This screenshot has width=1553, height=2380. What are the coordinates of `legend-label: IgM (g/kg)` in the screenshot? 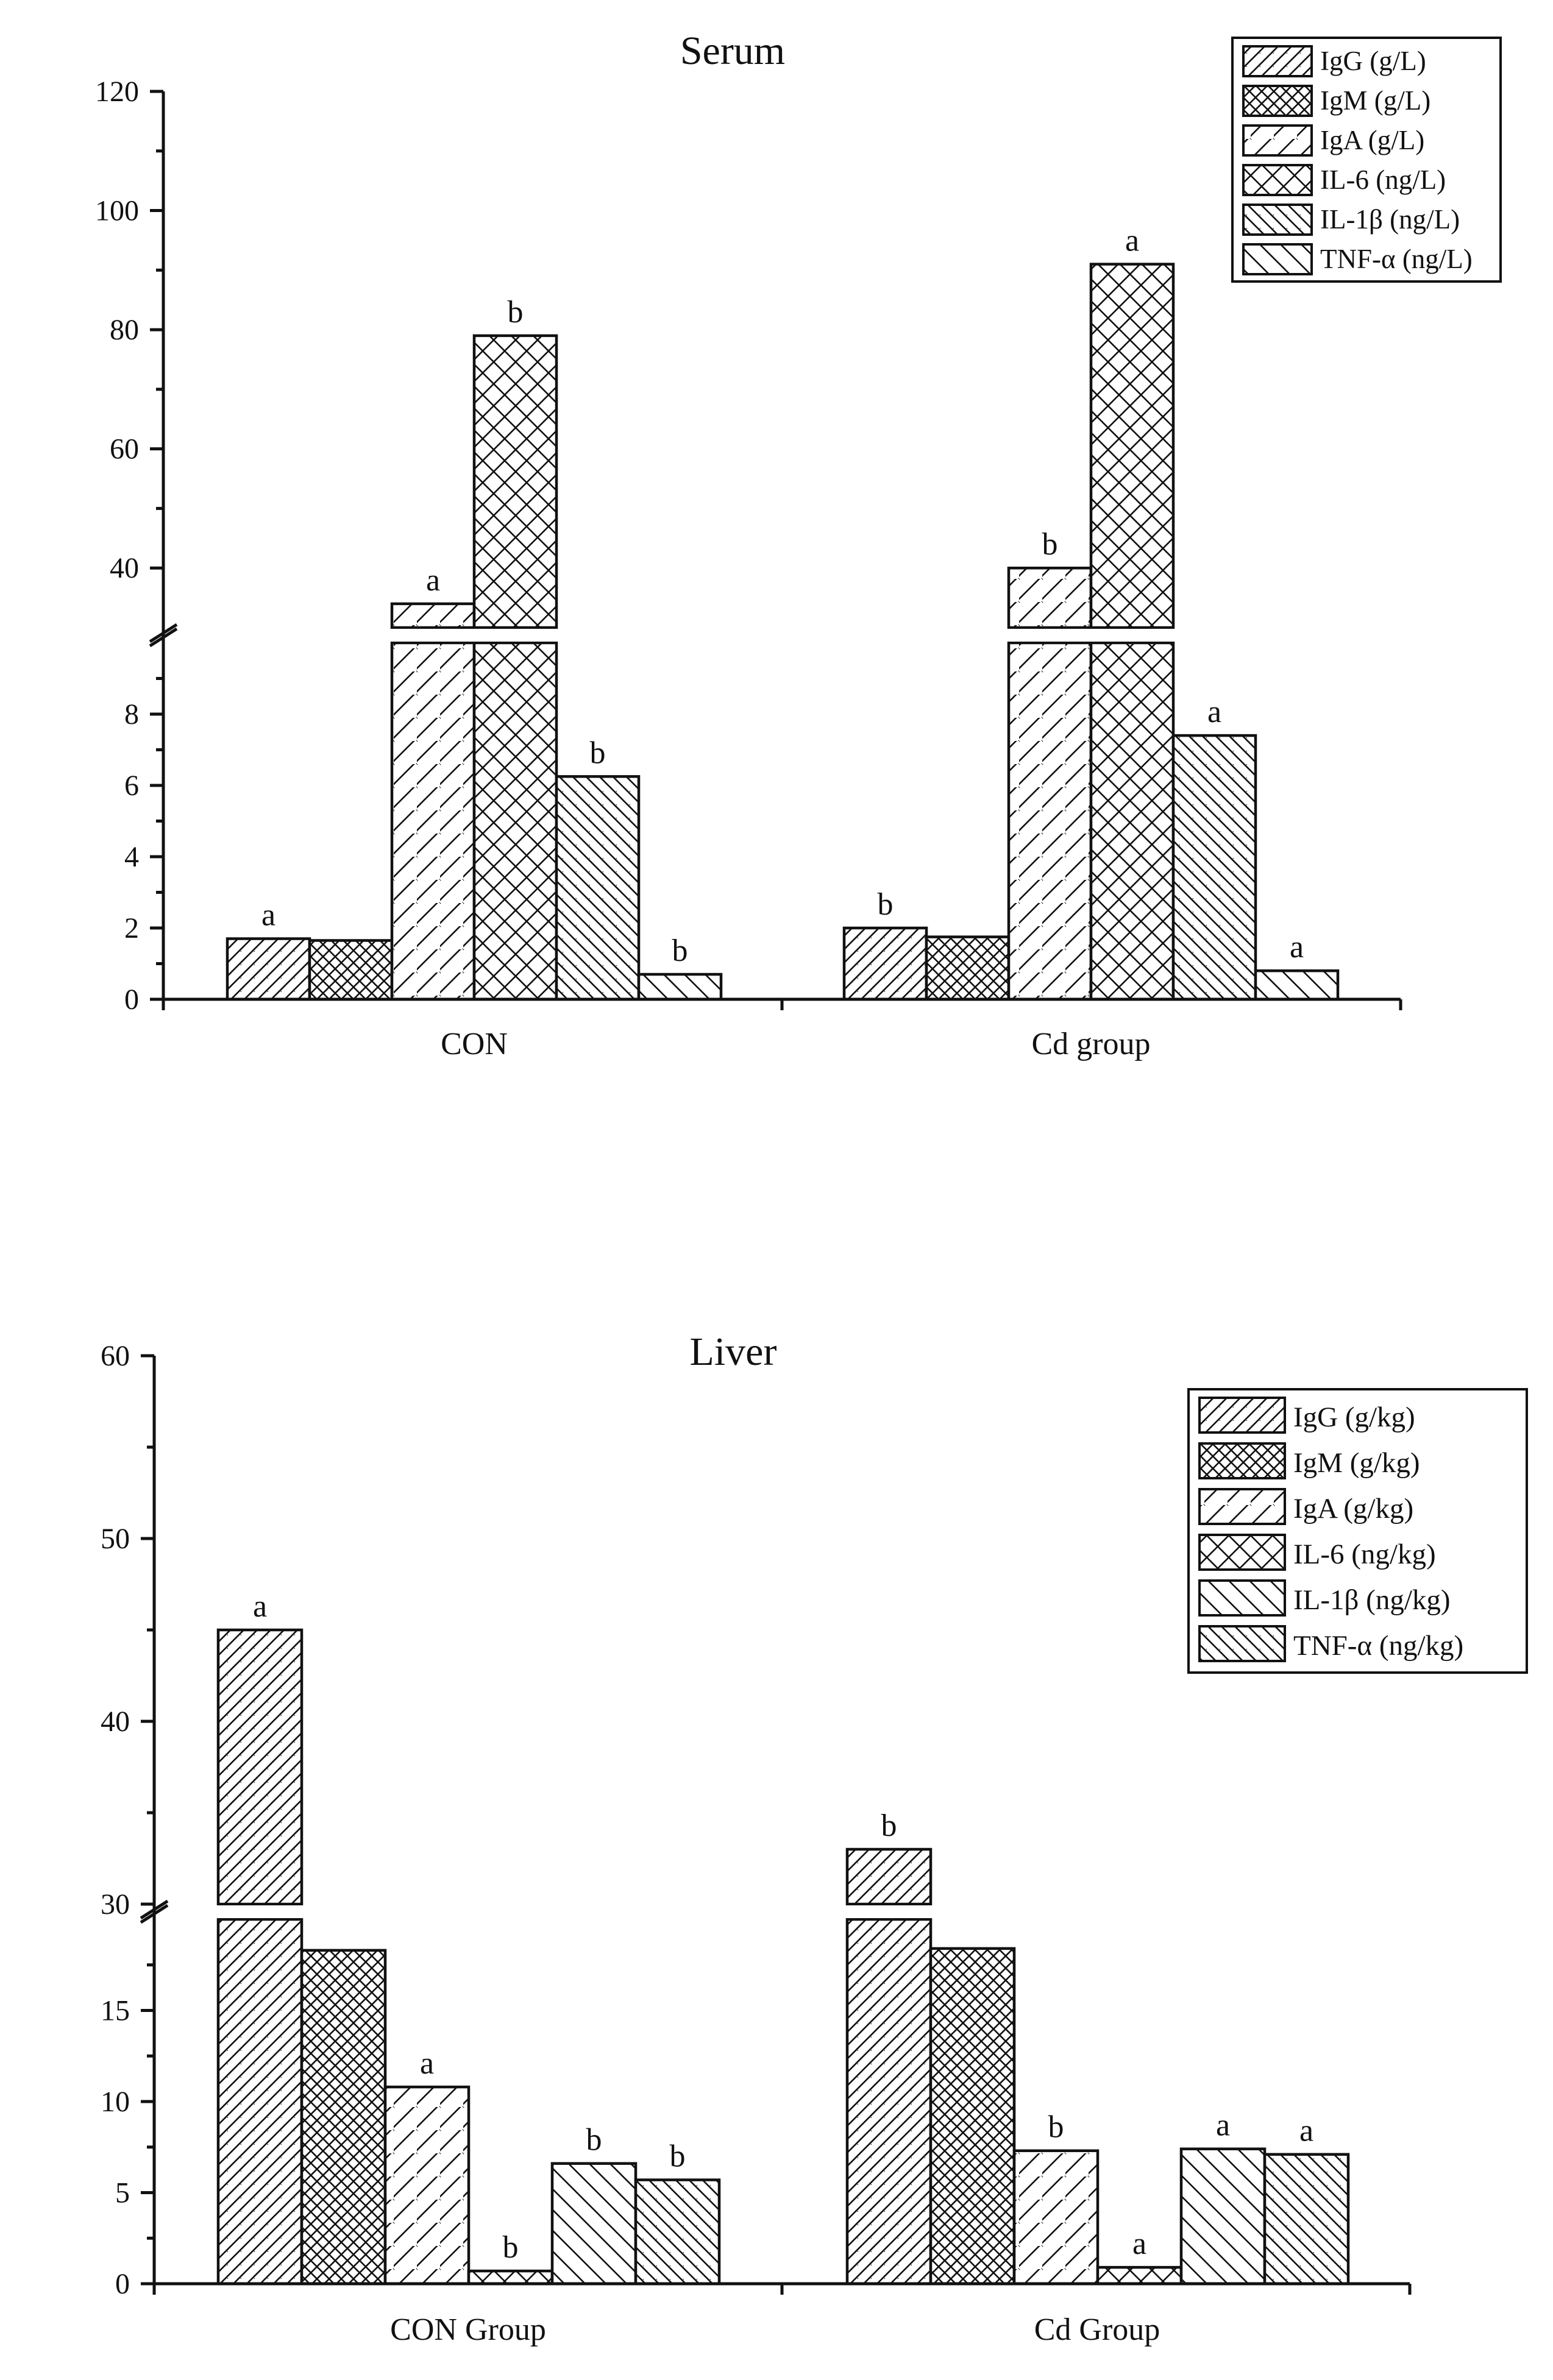 It's located at (1356, 1463).